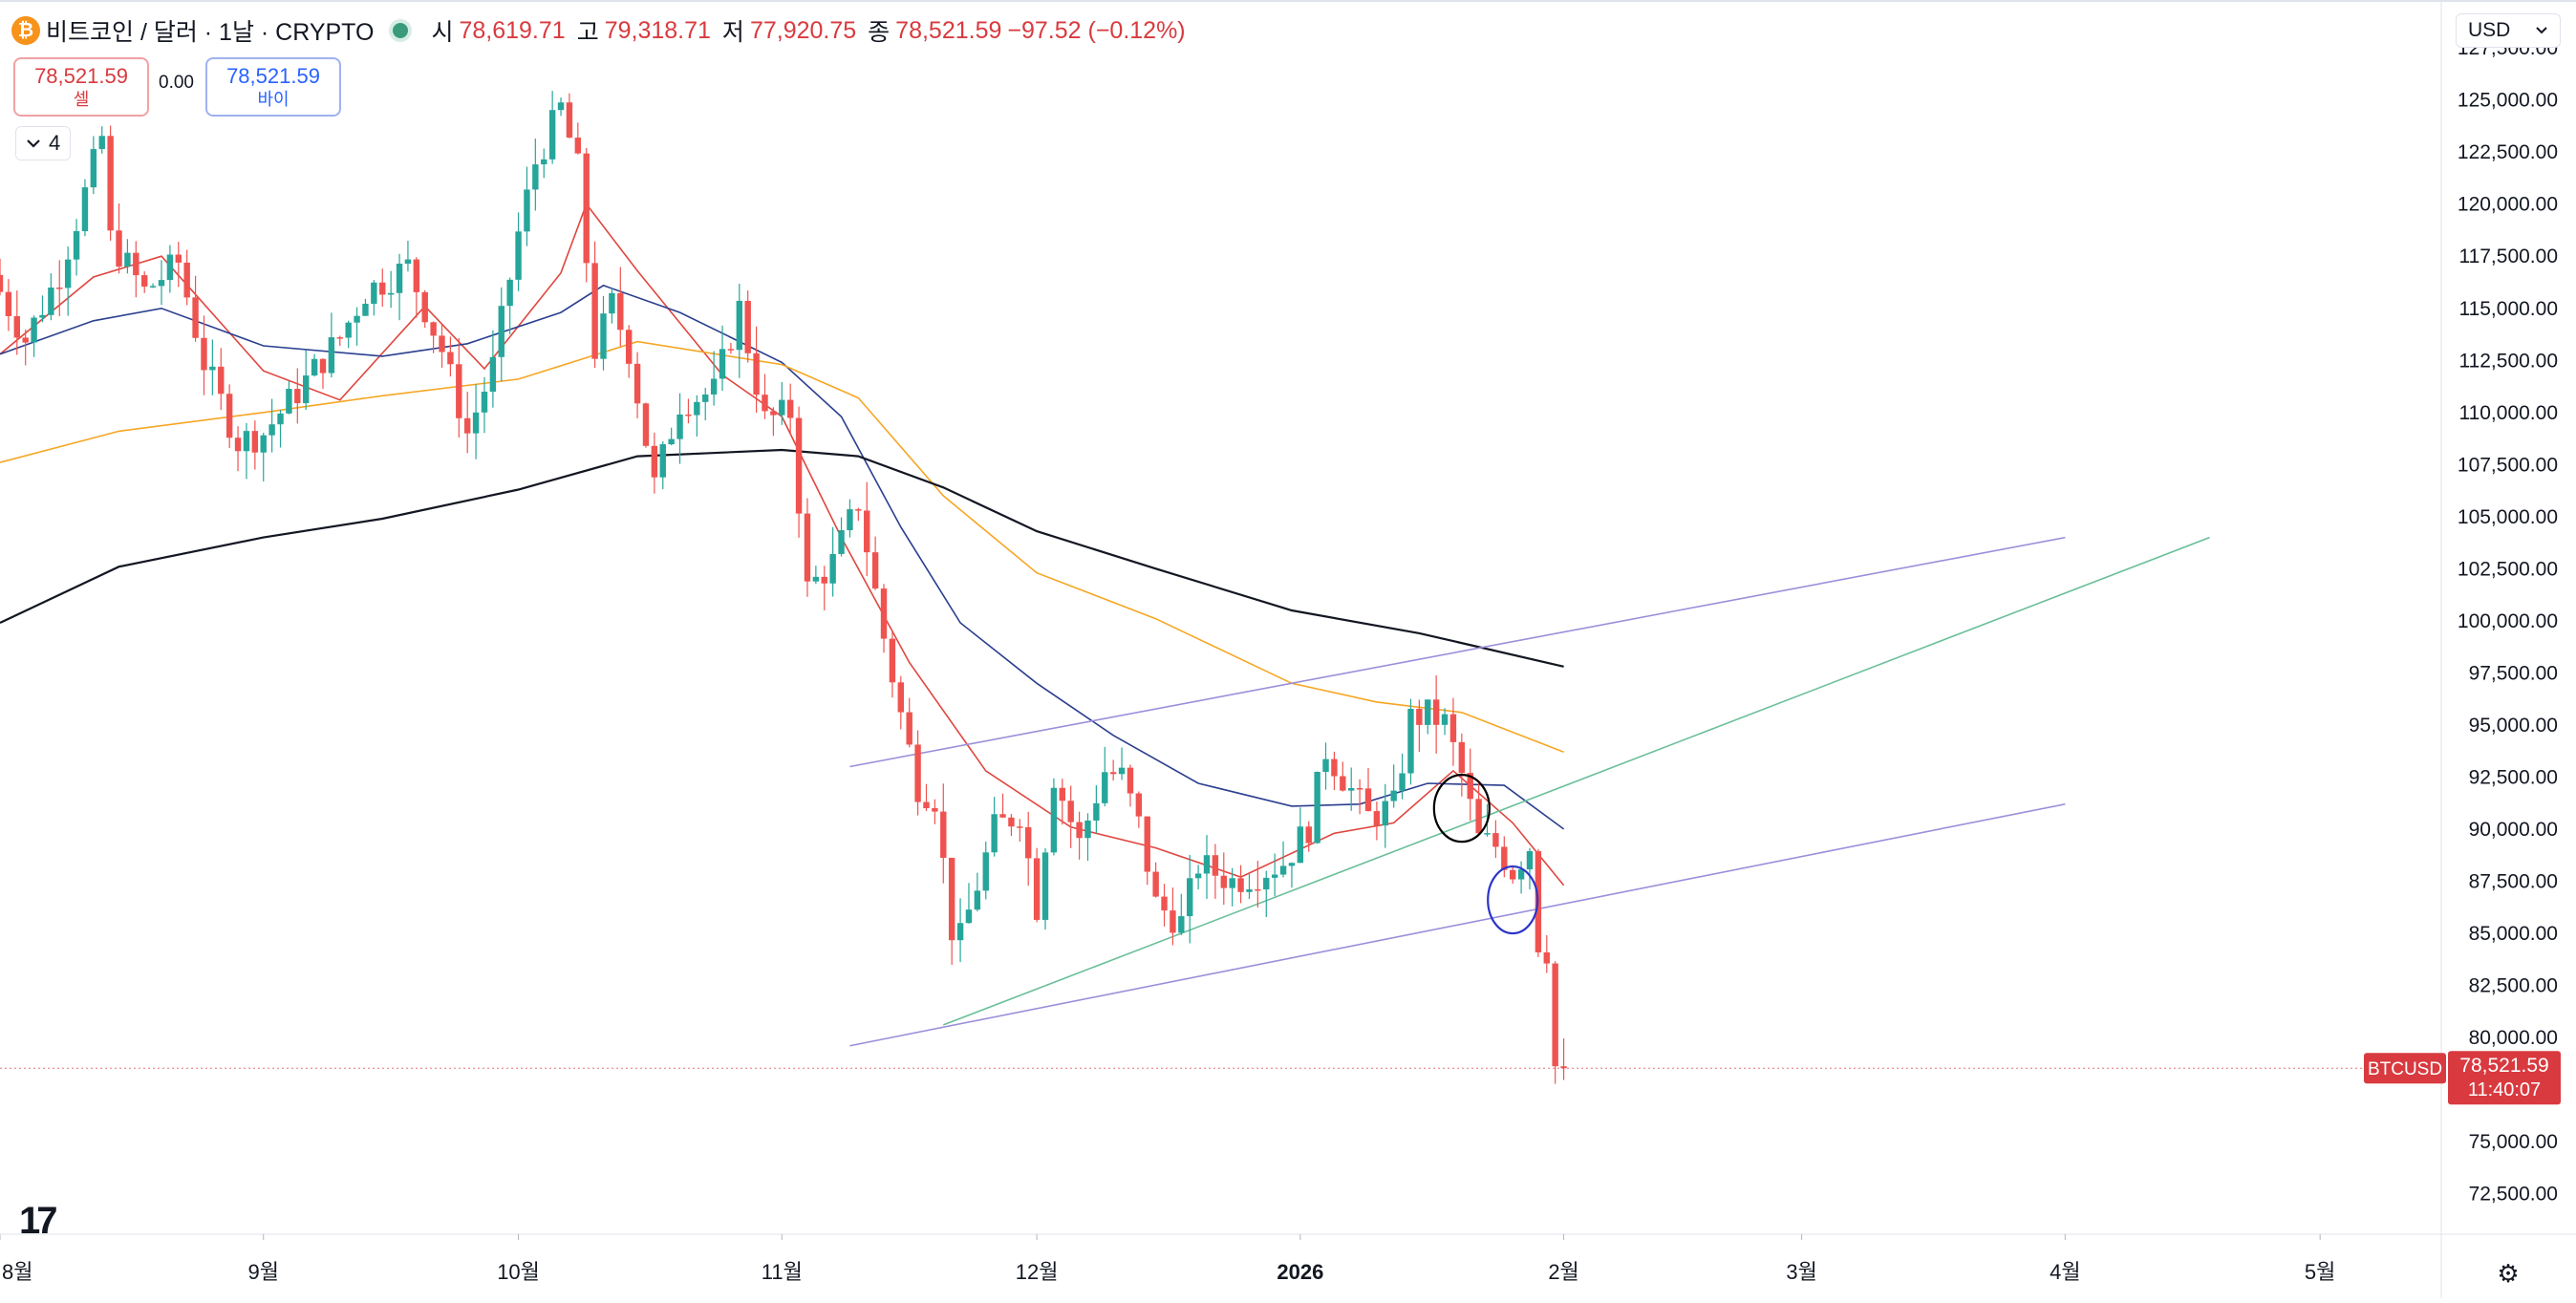 This screenshot has width=2576, height=1303. I want to click on symbol-title: 비트코인 / 달러 · 1날 · CRYPTO, so click(210, 32).